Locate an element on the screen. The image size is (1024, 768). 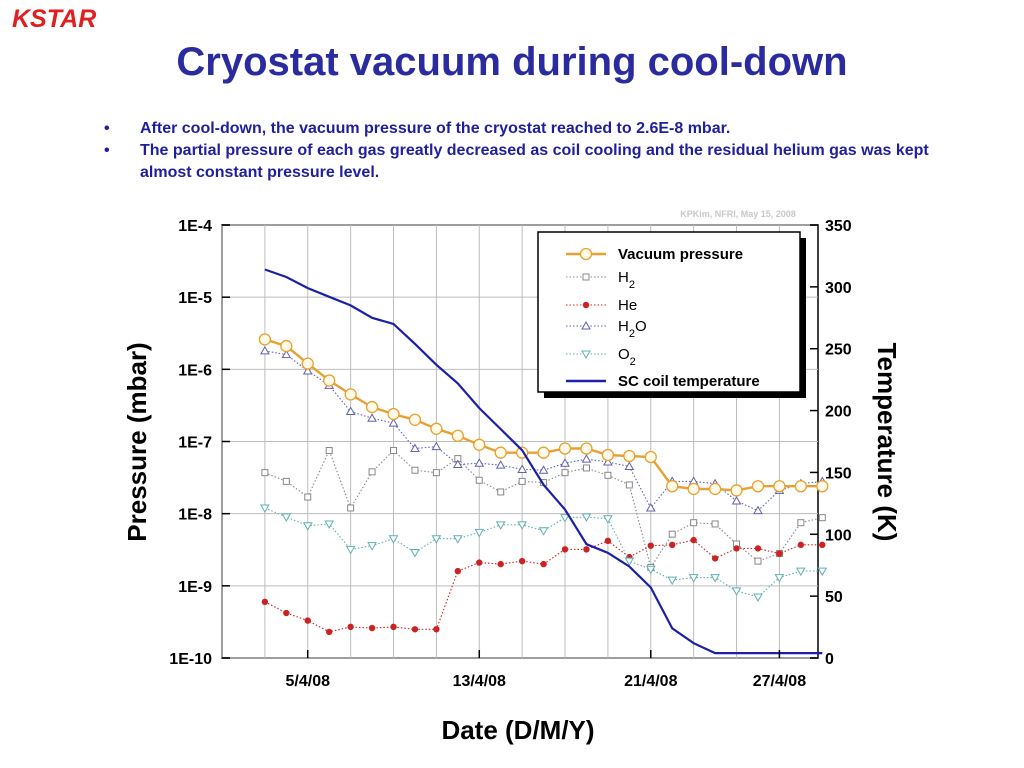
legend-item: Vacuum pressure is located at coordinates (654, 254).